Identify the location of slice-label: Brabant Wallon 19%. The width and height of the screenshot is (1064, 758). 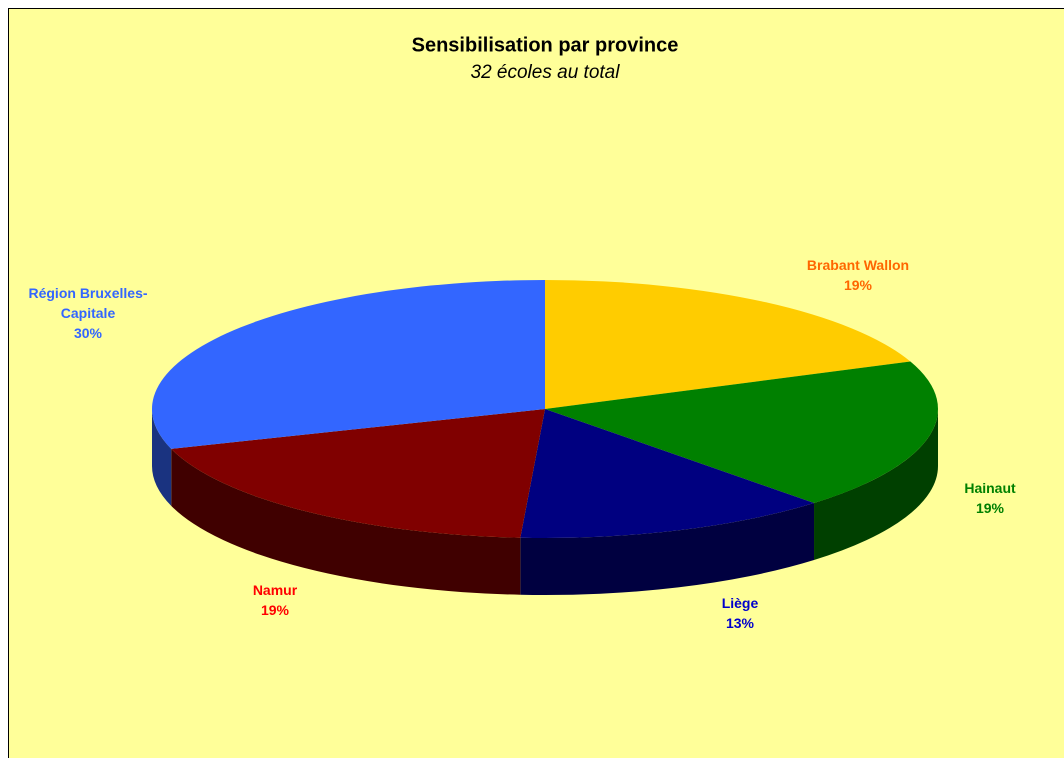
(858, 275).